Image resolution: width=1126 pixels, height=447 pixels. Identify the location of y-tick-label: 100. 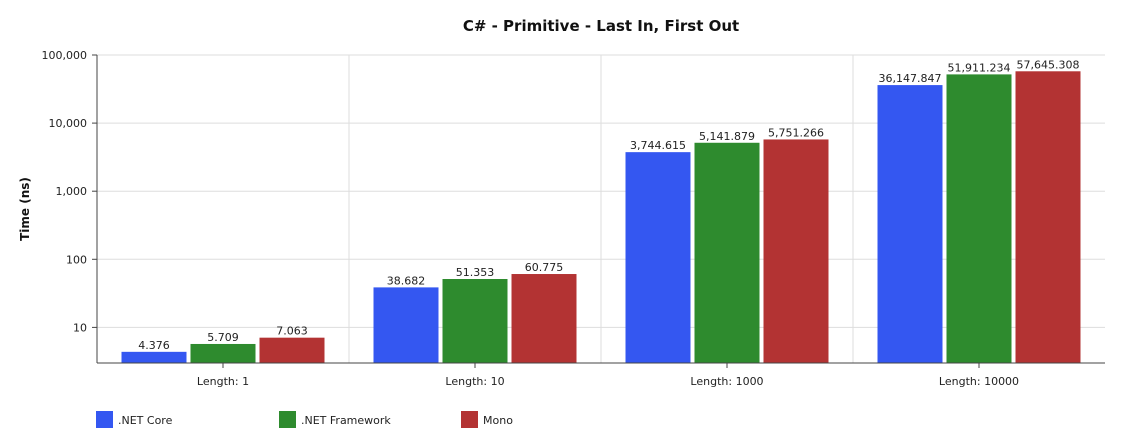
(76, 259).